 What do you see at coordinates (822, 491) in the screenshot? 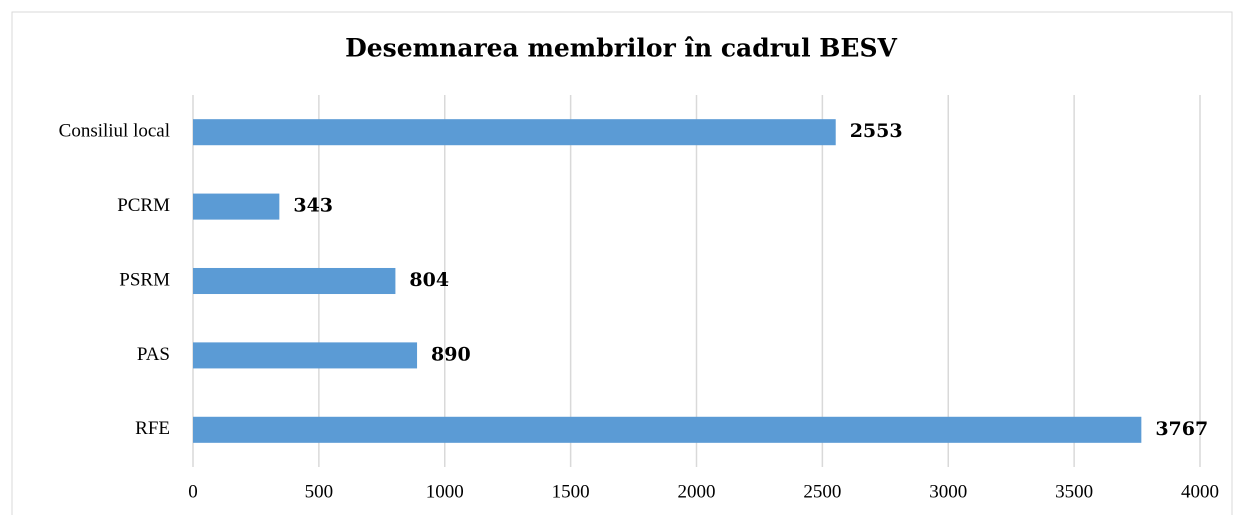
I see `x-tick-label: 2500` at bounding box center [822, 491].